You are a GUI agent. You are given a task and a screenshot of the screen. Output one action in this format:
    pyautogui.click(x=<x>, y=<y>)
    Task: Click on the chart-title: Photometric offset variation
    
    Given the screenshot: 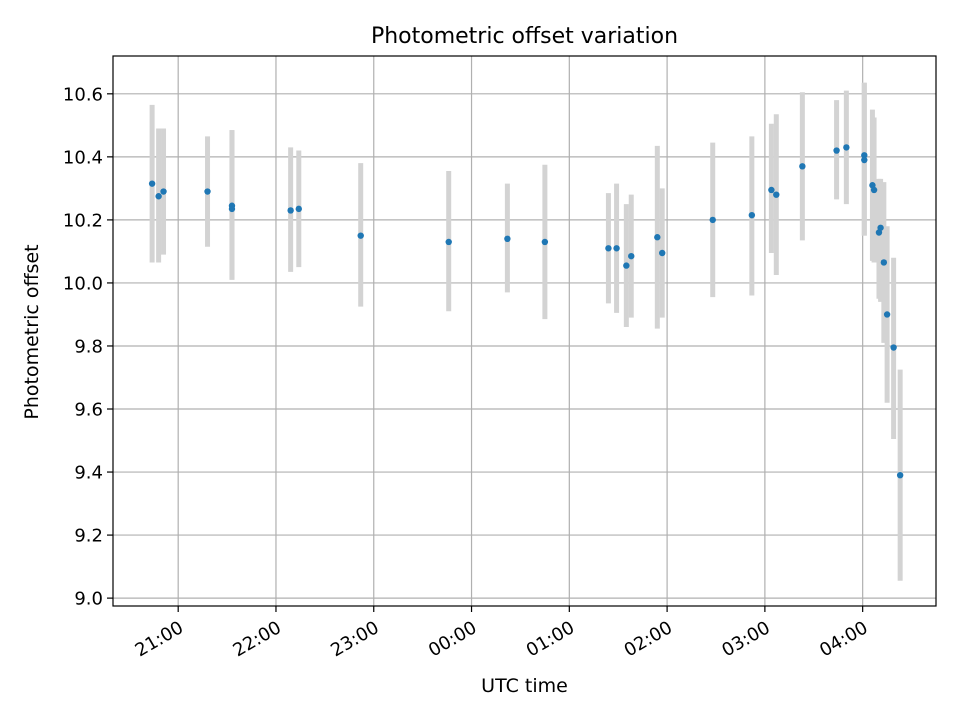 What is the action you would take?
    pyautogui.click(x=524, y=36)
    